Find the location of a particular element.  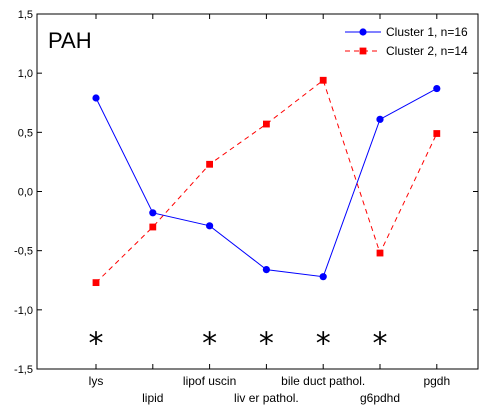

y-tick-label: -0,5 is located at coordinates (23, 252).